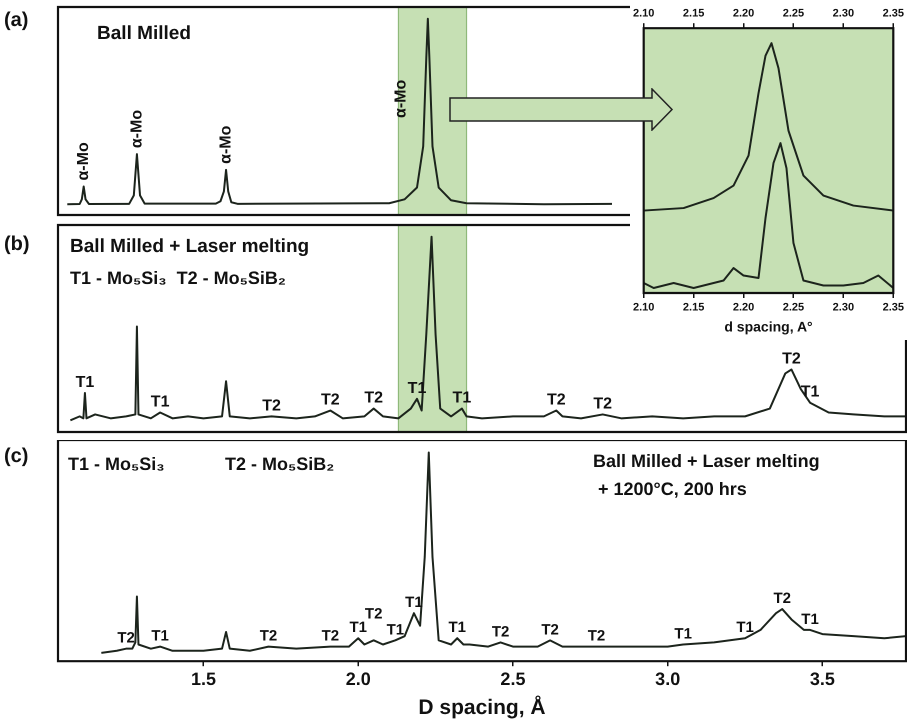  Describe the element at coordinates (843, 308) in the screenshot. I see `x-tick-label: 2.30` at that location.